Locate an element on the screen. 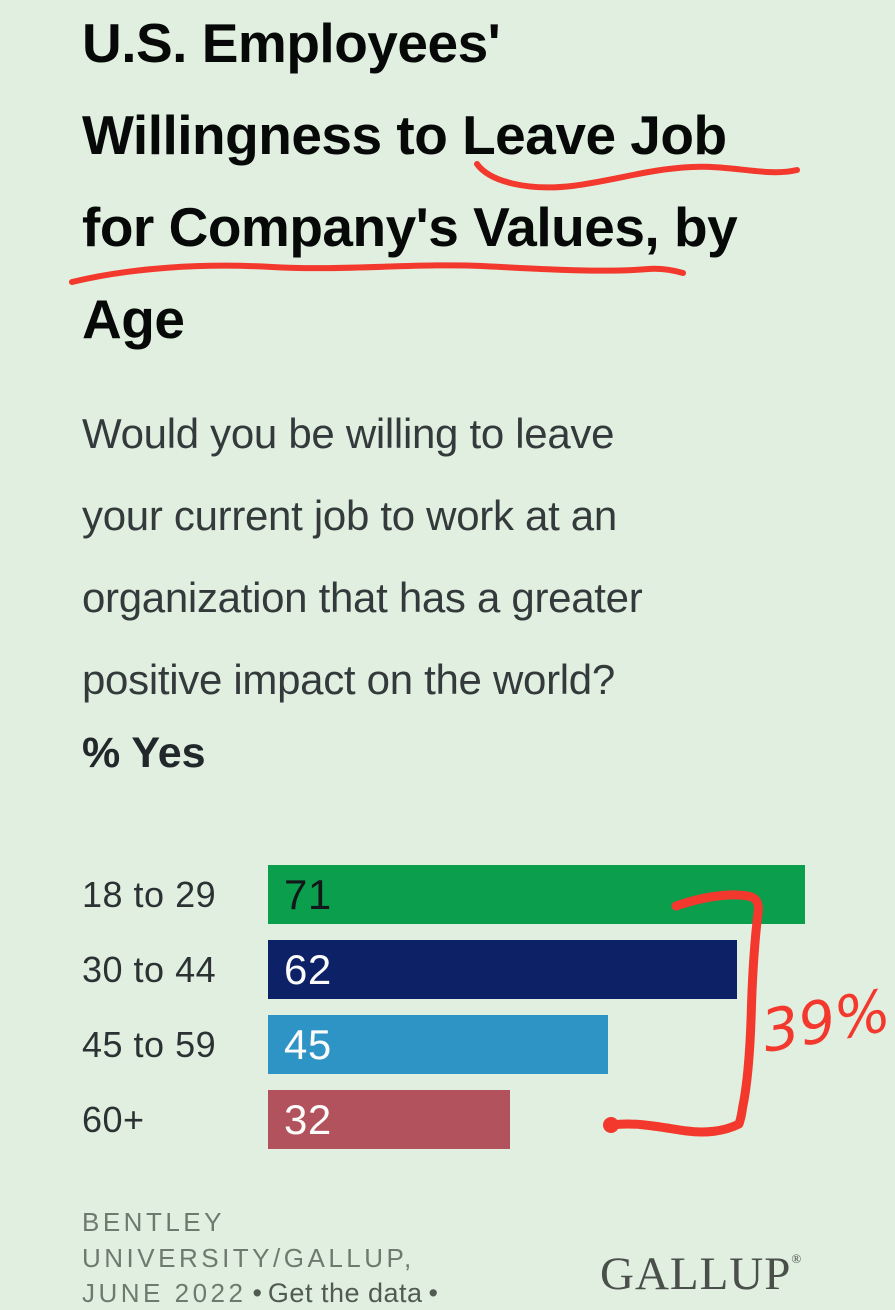 This screenshot has height=1310, width=895. source-line: BENTLEY is located at coordinates (153, 1222).